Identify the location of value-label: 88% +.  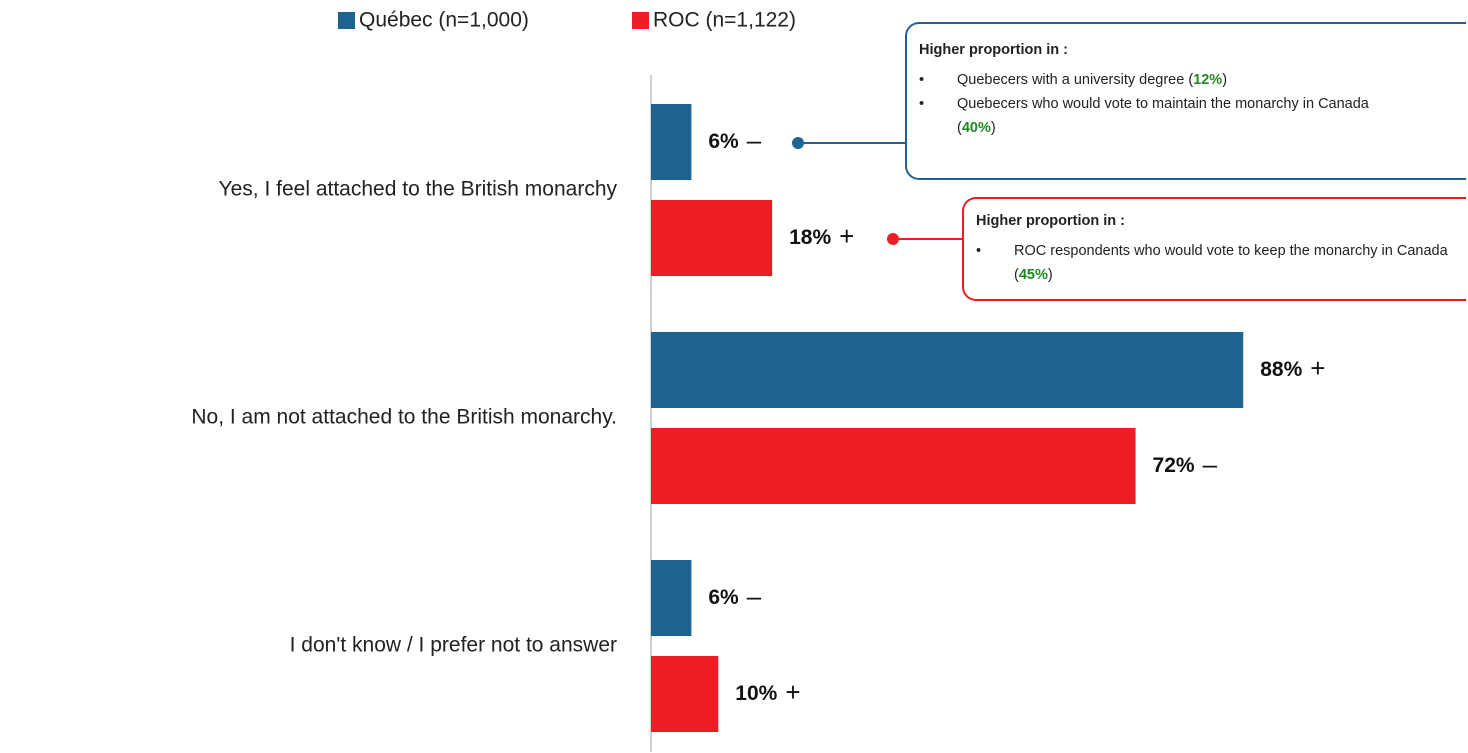
(1292, 368).